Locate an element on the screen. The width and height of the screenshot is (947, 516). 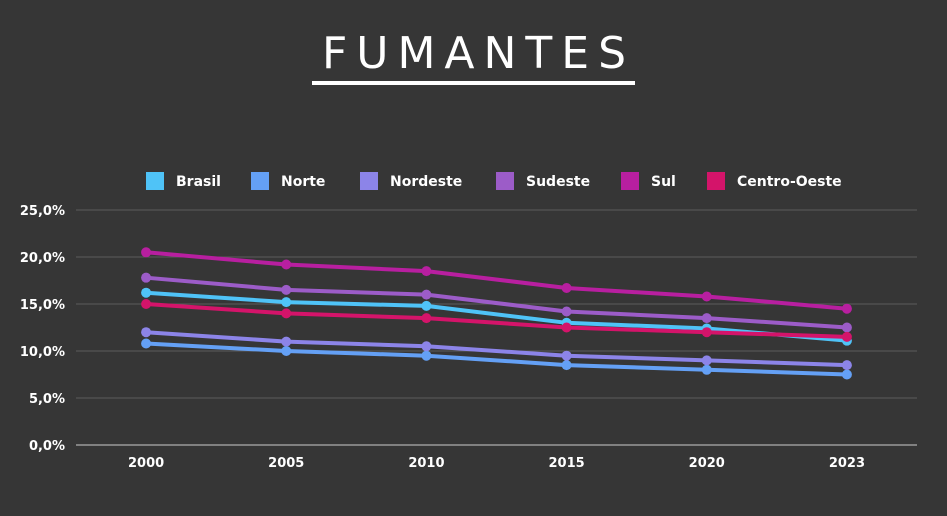
y-tick-label: 15,0% is located at coordinates (42, 305).